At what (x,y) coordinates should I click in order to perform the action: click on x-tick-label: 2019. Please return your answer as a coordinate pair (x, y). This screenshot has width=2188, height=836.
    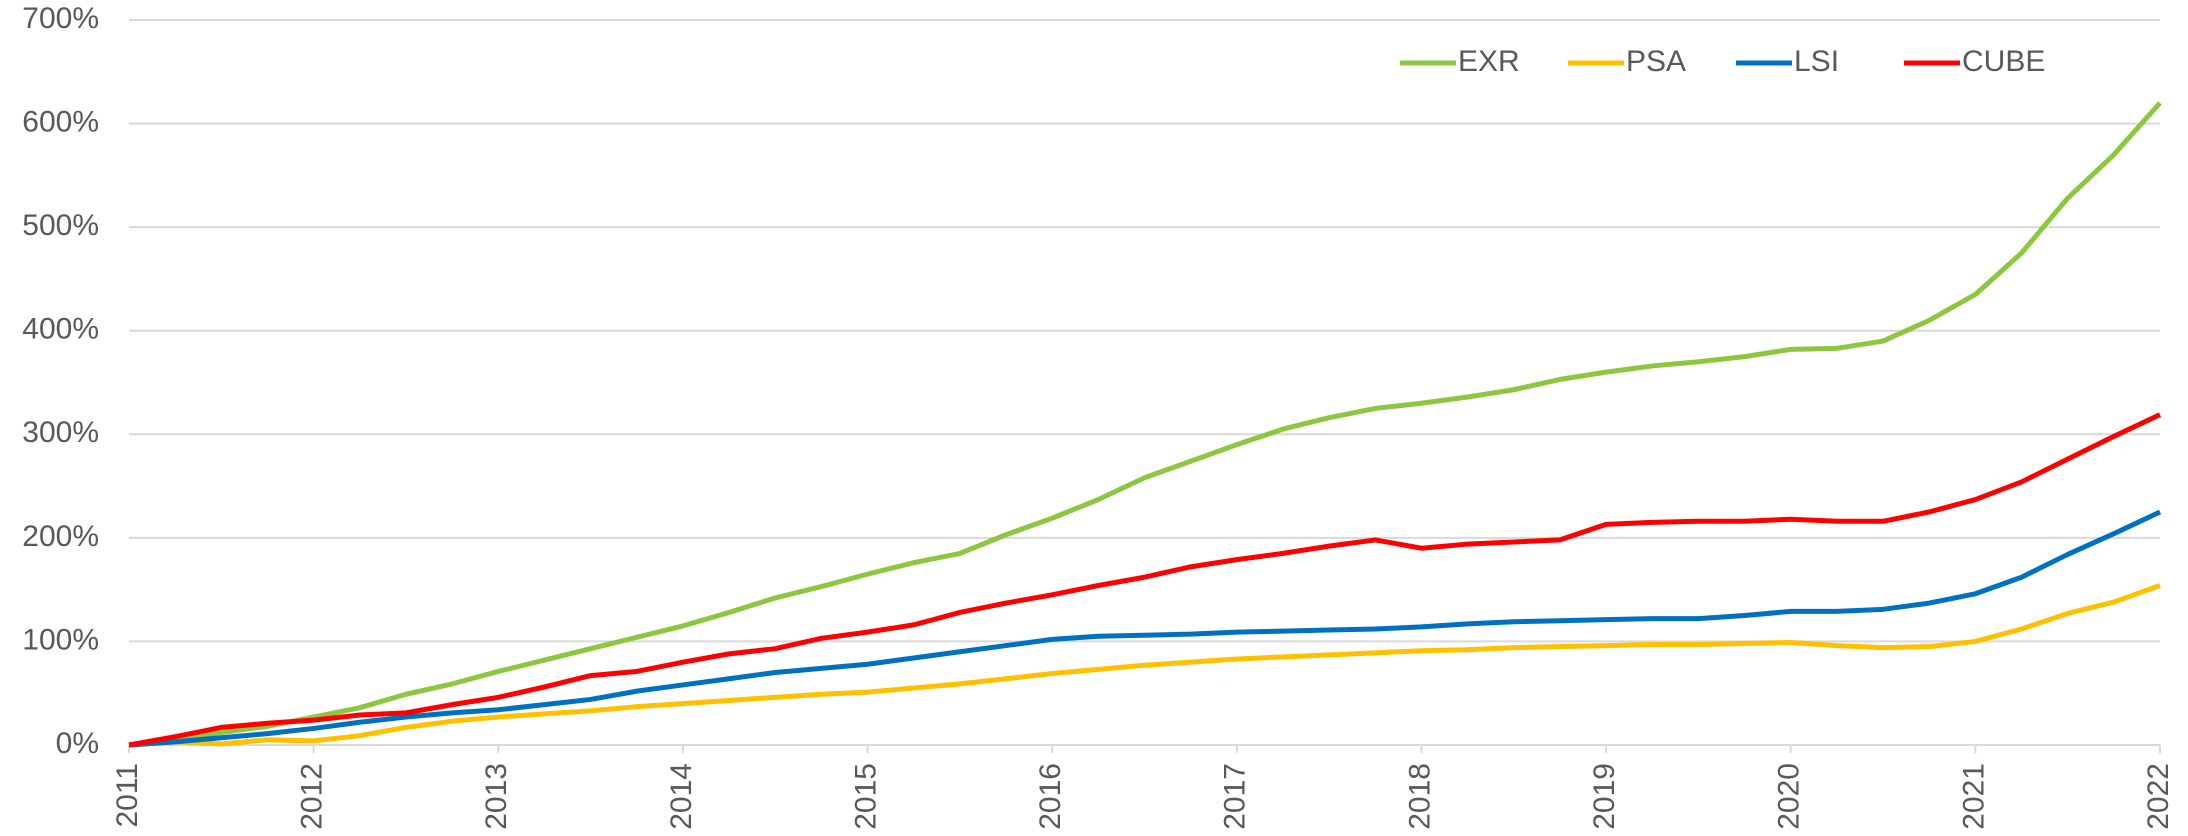
    Looking at the image, I should click on (1604, 796).